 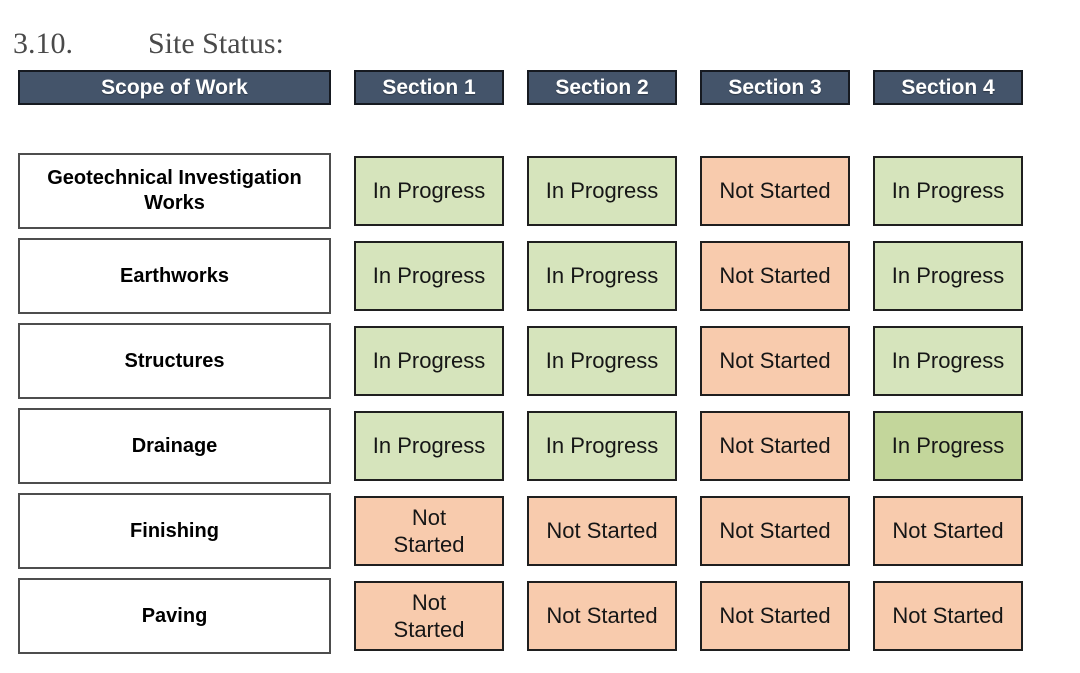 I want to click on scope-cell-paving: Paving, so click(x=174, y=616).